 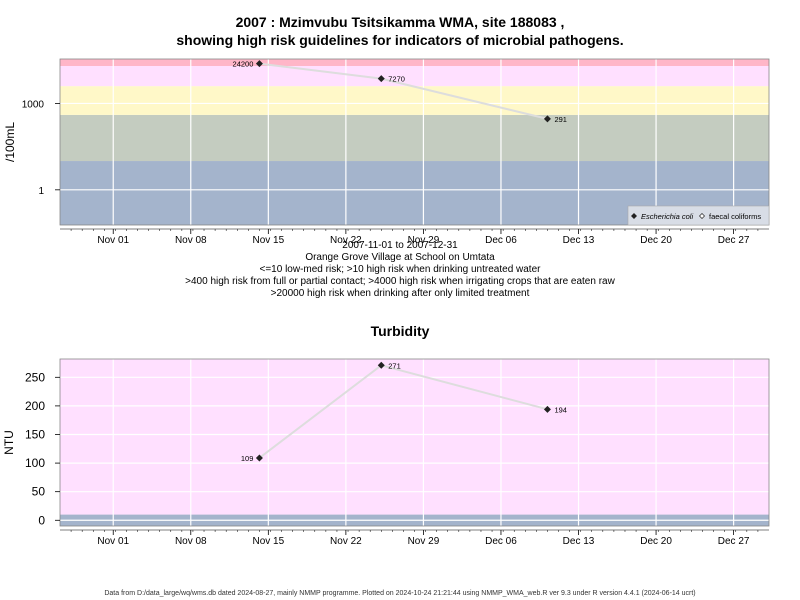 I want to click on legend-label: faecal coliforms, so click(x=735, y=216).